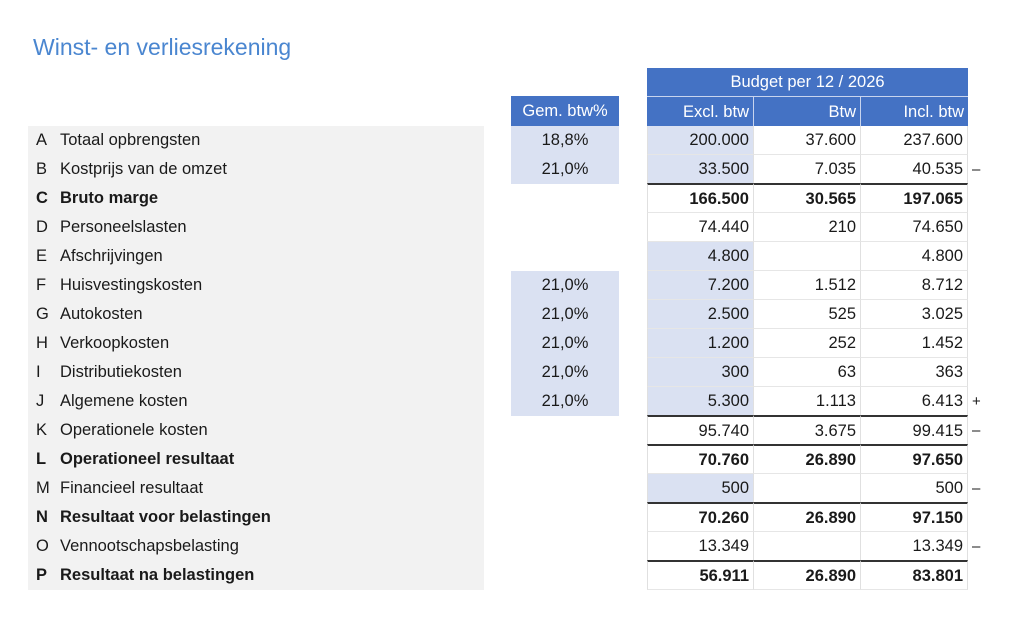 Image resolution: width=1024 pixels, height=618 pixels. I want to click on row-label: Huisvestingskosten, so click(131, 285).